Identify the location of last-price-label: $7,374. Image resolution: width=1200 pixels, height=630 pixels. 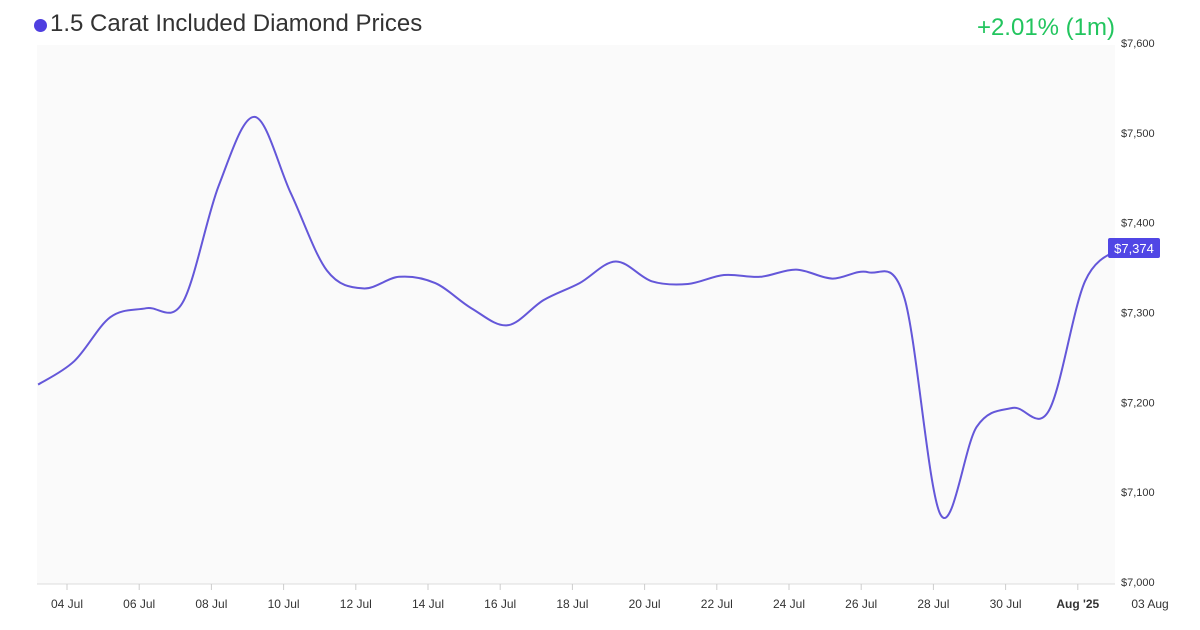
(1134, 248).